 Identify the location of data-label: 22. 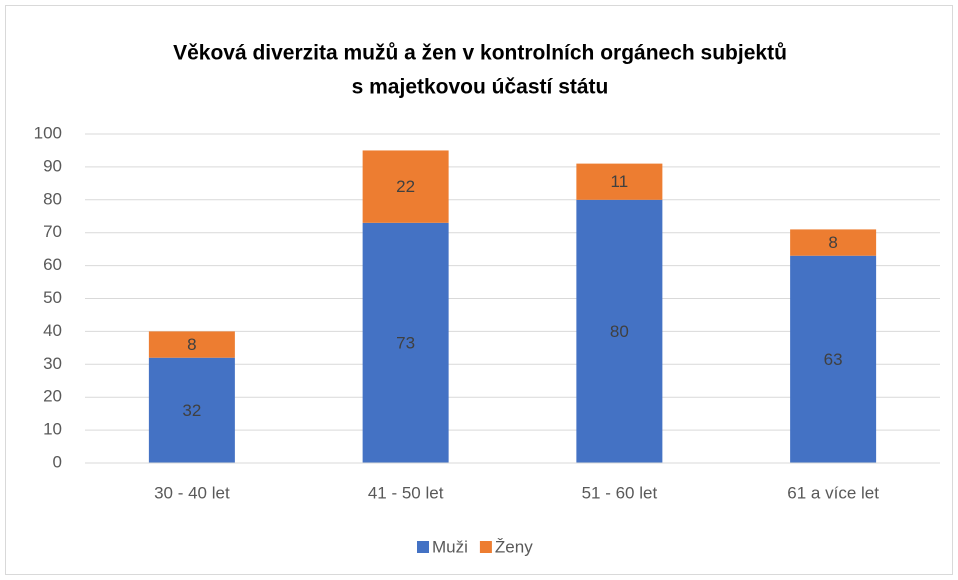
(405, 186).